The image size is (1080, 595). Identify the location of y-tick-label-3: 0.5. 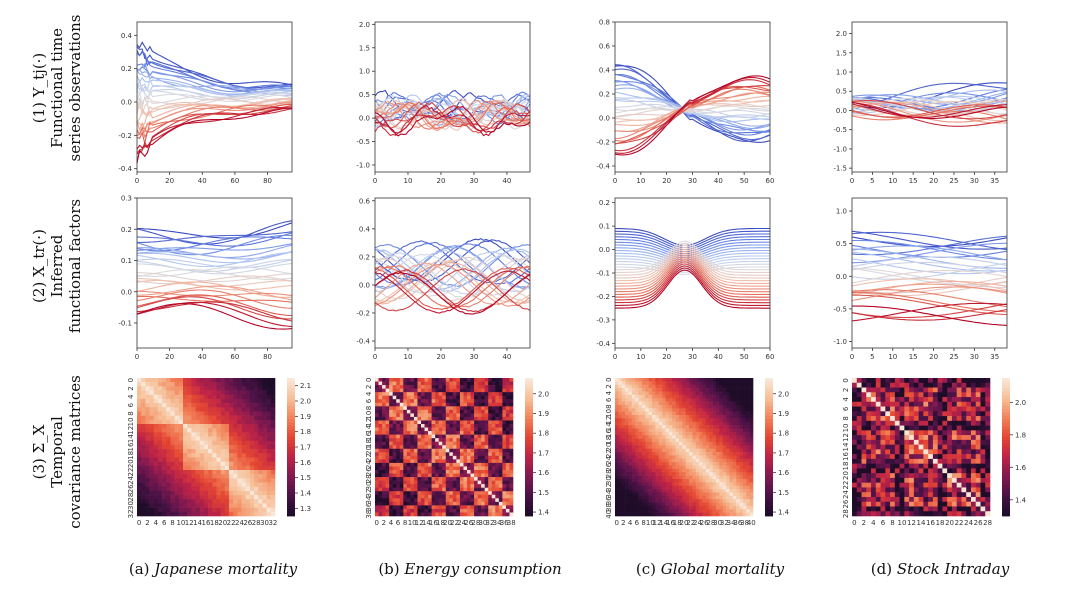
(841, 244).